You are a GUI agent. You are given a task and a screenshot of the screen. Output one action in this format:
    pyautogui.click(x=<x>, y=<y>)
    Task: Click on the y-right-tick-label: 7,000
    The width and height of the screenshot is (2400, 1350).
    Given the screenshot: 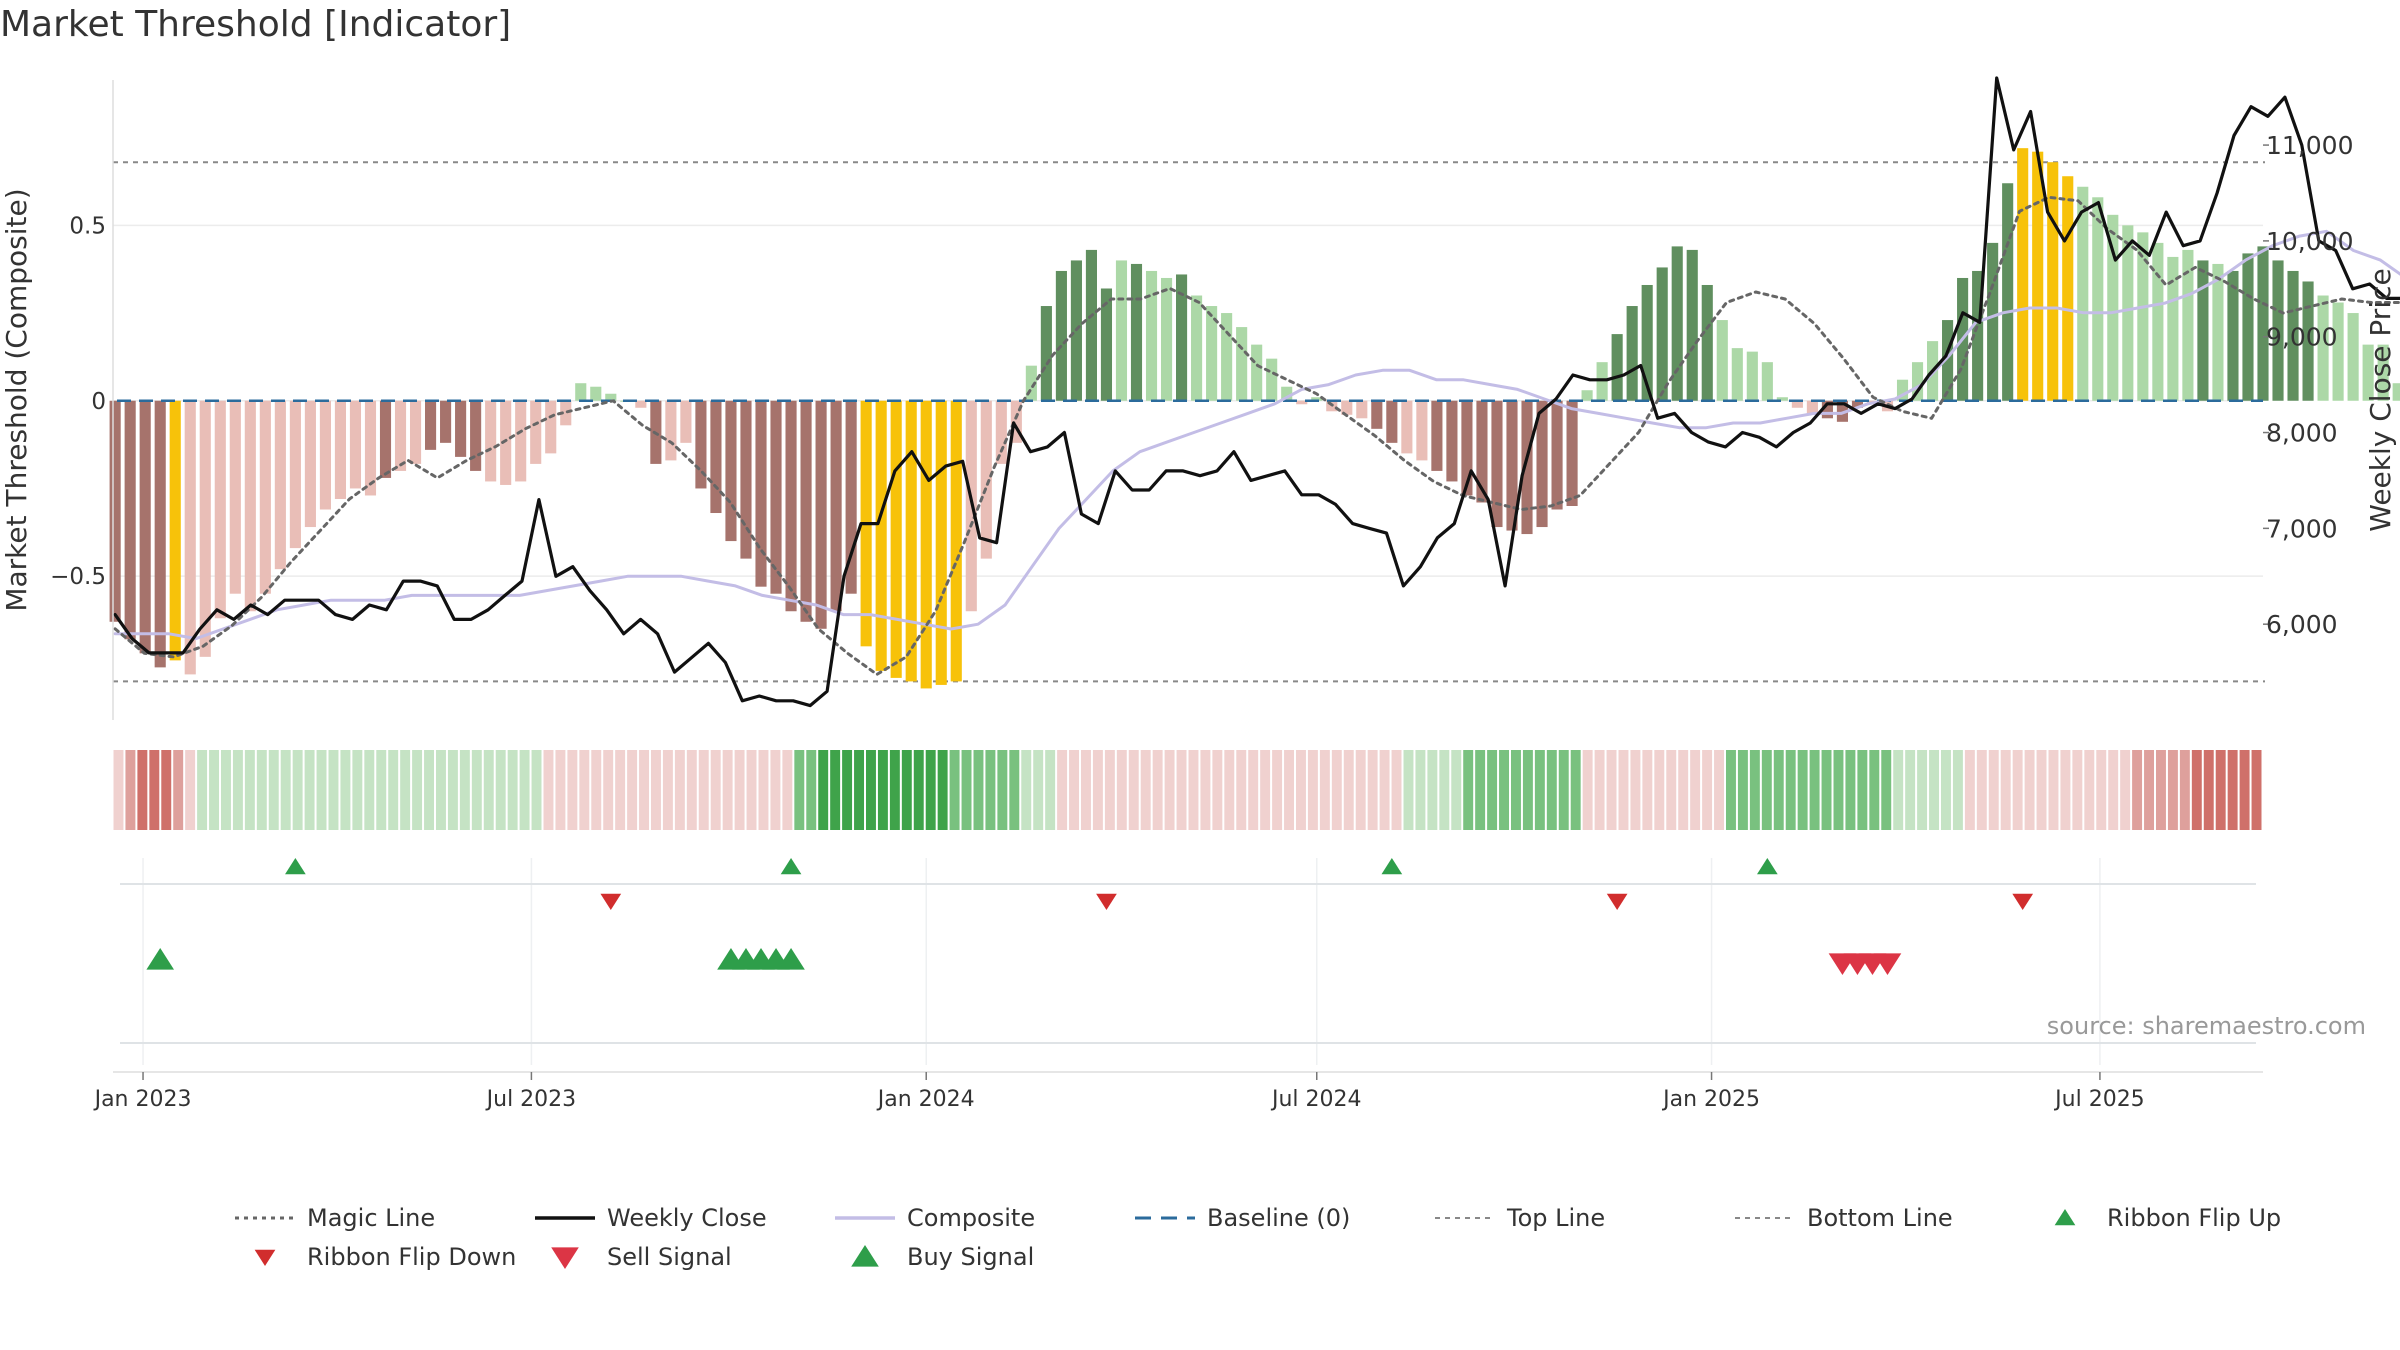 What is the action you would take?
    pyautogui.click(x=2302, y=528)
    